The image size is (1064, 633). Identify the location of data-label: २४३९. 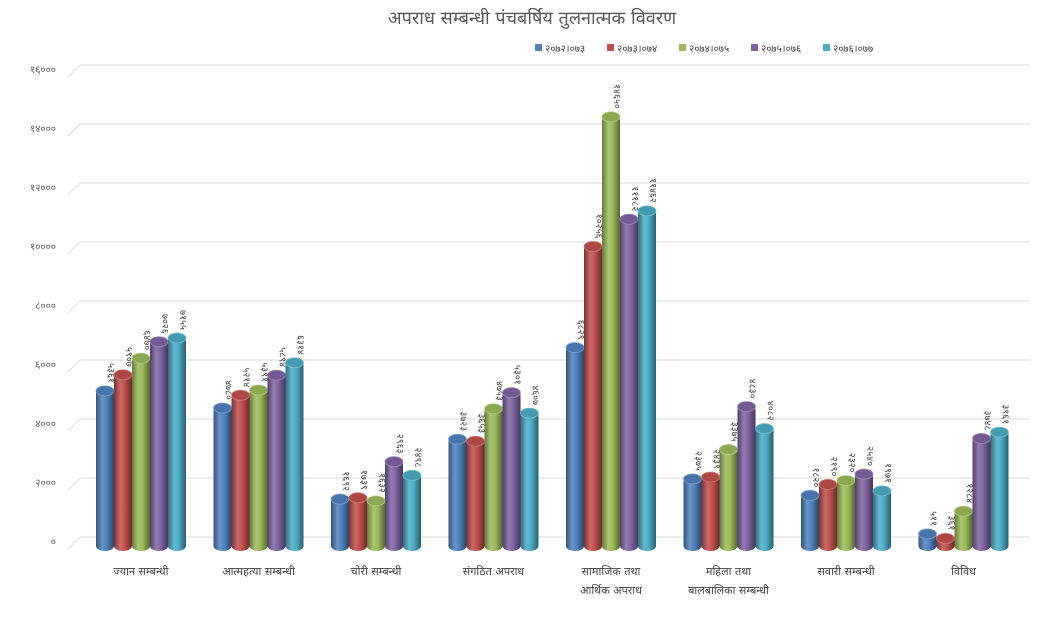
(716, 459).